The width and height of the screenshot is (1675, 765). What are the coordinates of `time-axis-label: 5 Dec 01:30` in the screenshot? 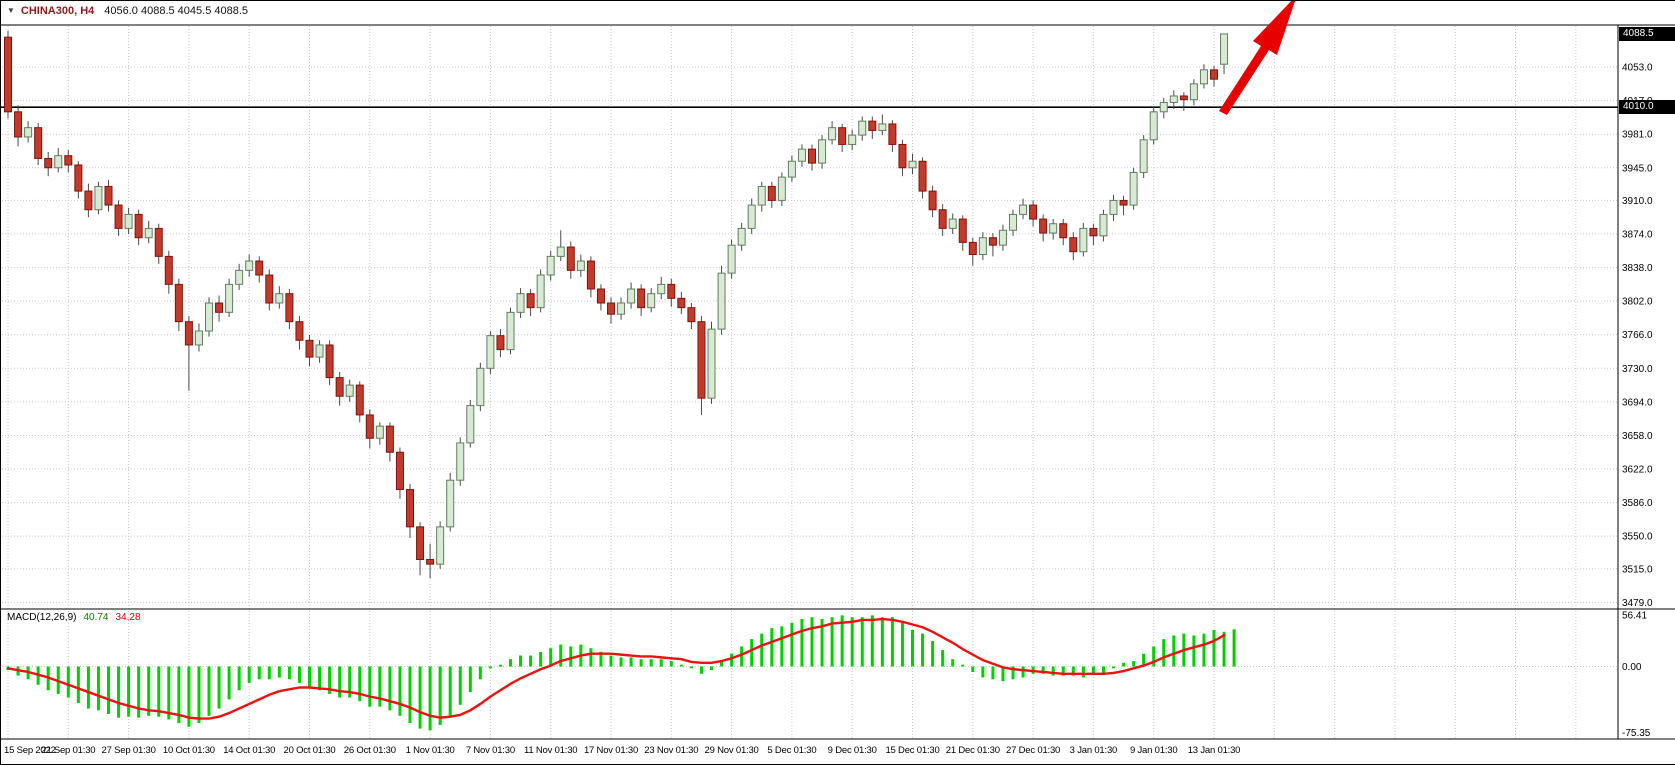 It's located at (791, 750).